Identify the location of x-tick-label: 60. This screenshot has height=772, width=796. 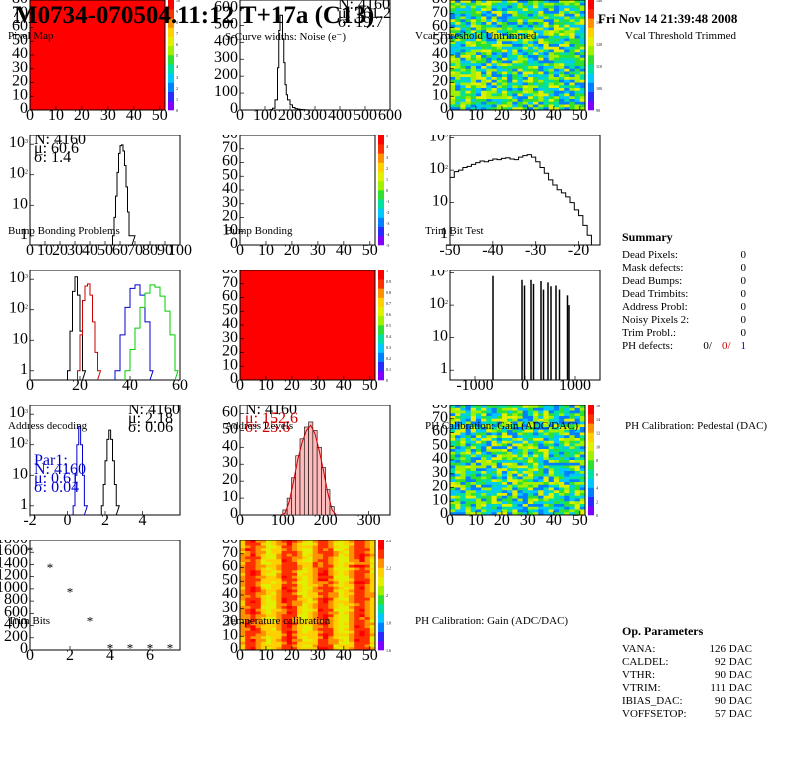
(180, 385).